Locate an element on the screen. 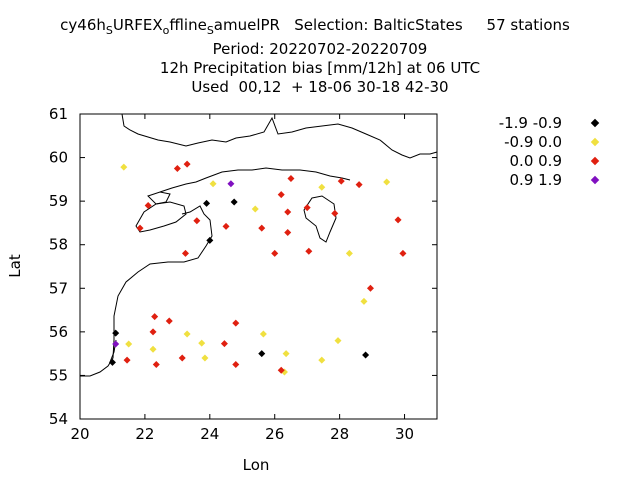  island-saaremaa is located at coordinates (161, 217).